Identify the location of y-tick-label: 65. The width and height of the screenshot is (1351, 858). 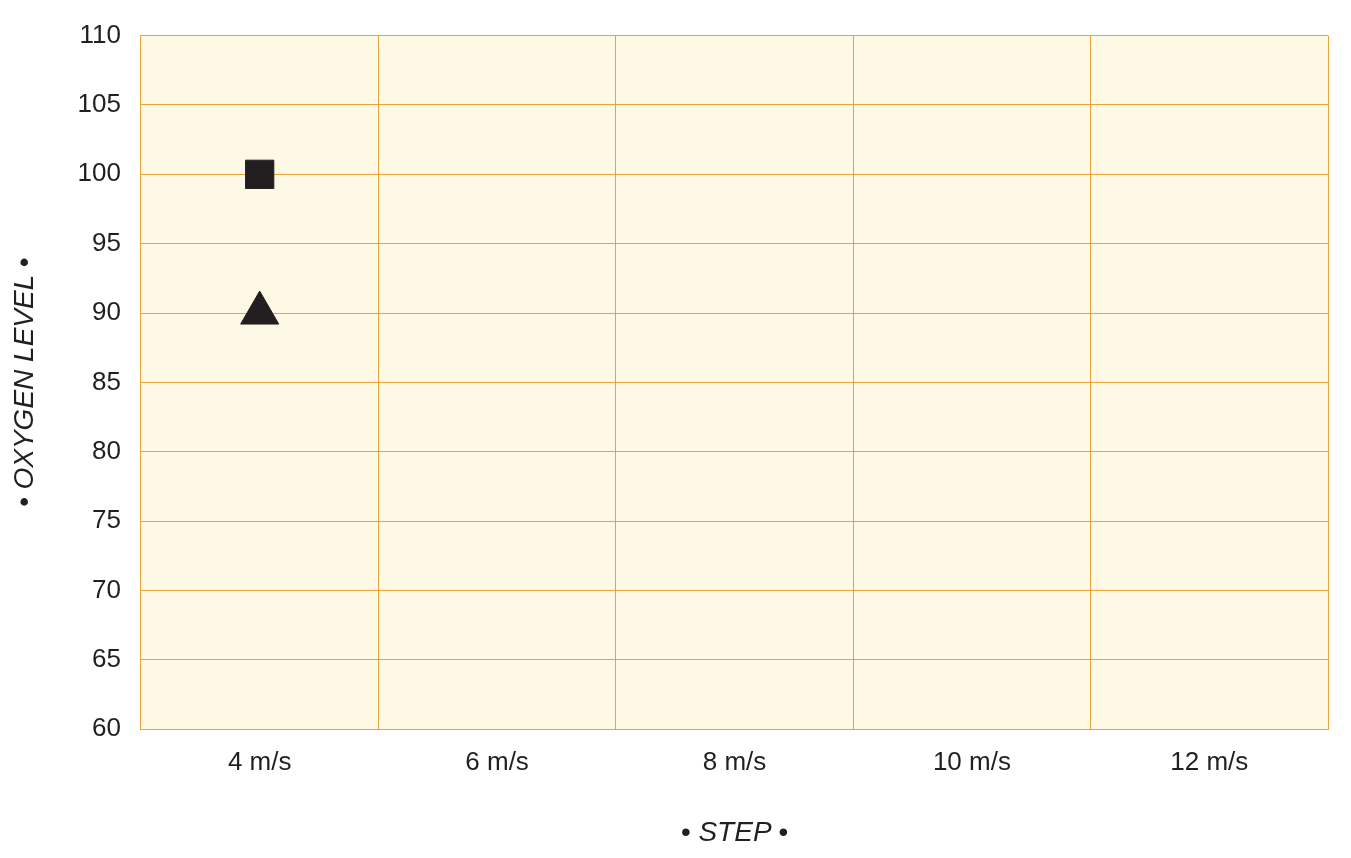
(106, 658).